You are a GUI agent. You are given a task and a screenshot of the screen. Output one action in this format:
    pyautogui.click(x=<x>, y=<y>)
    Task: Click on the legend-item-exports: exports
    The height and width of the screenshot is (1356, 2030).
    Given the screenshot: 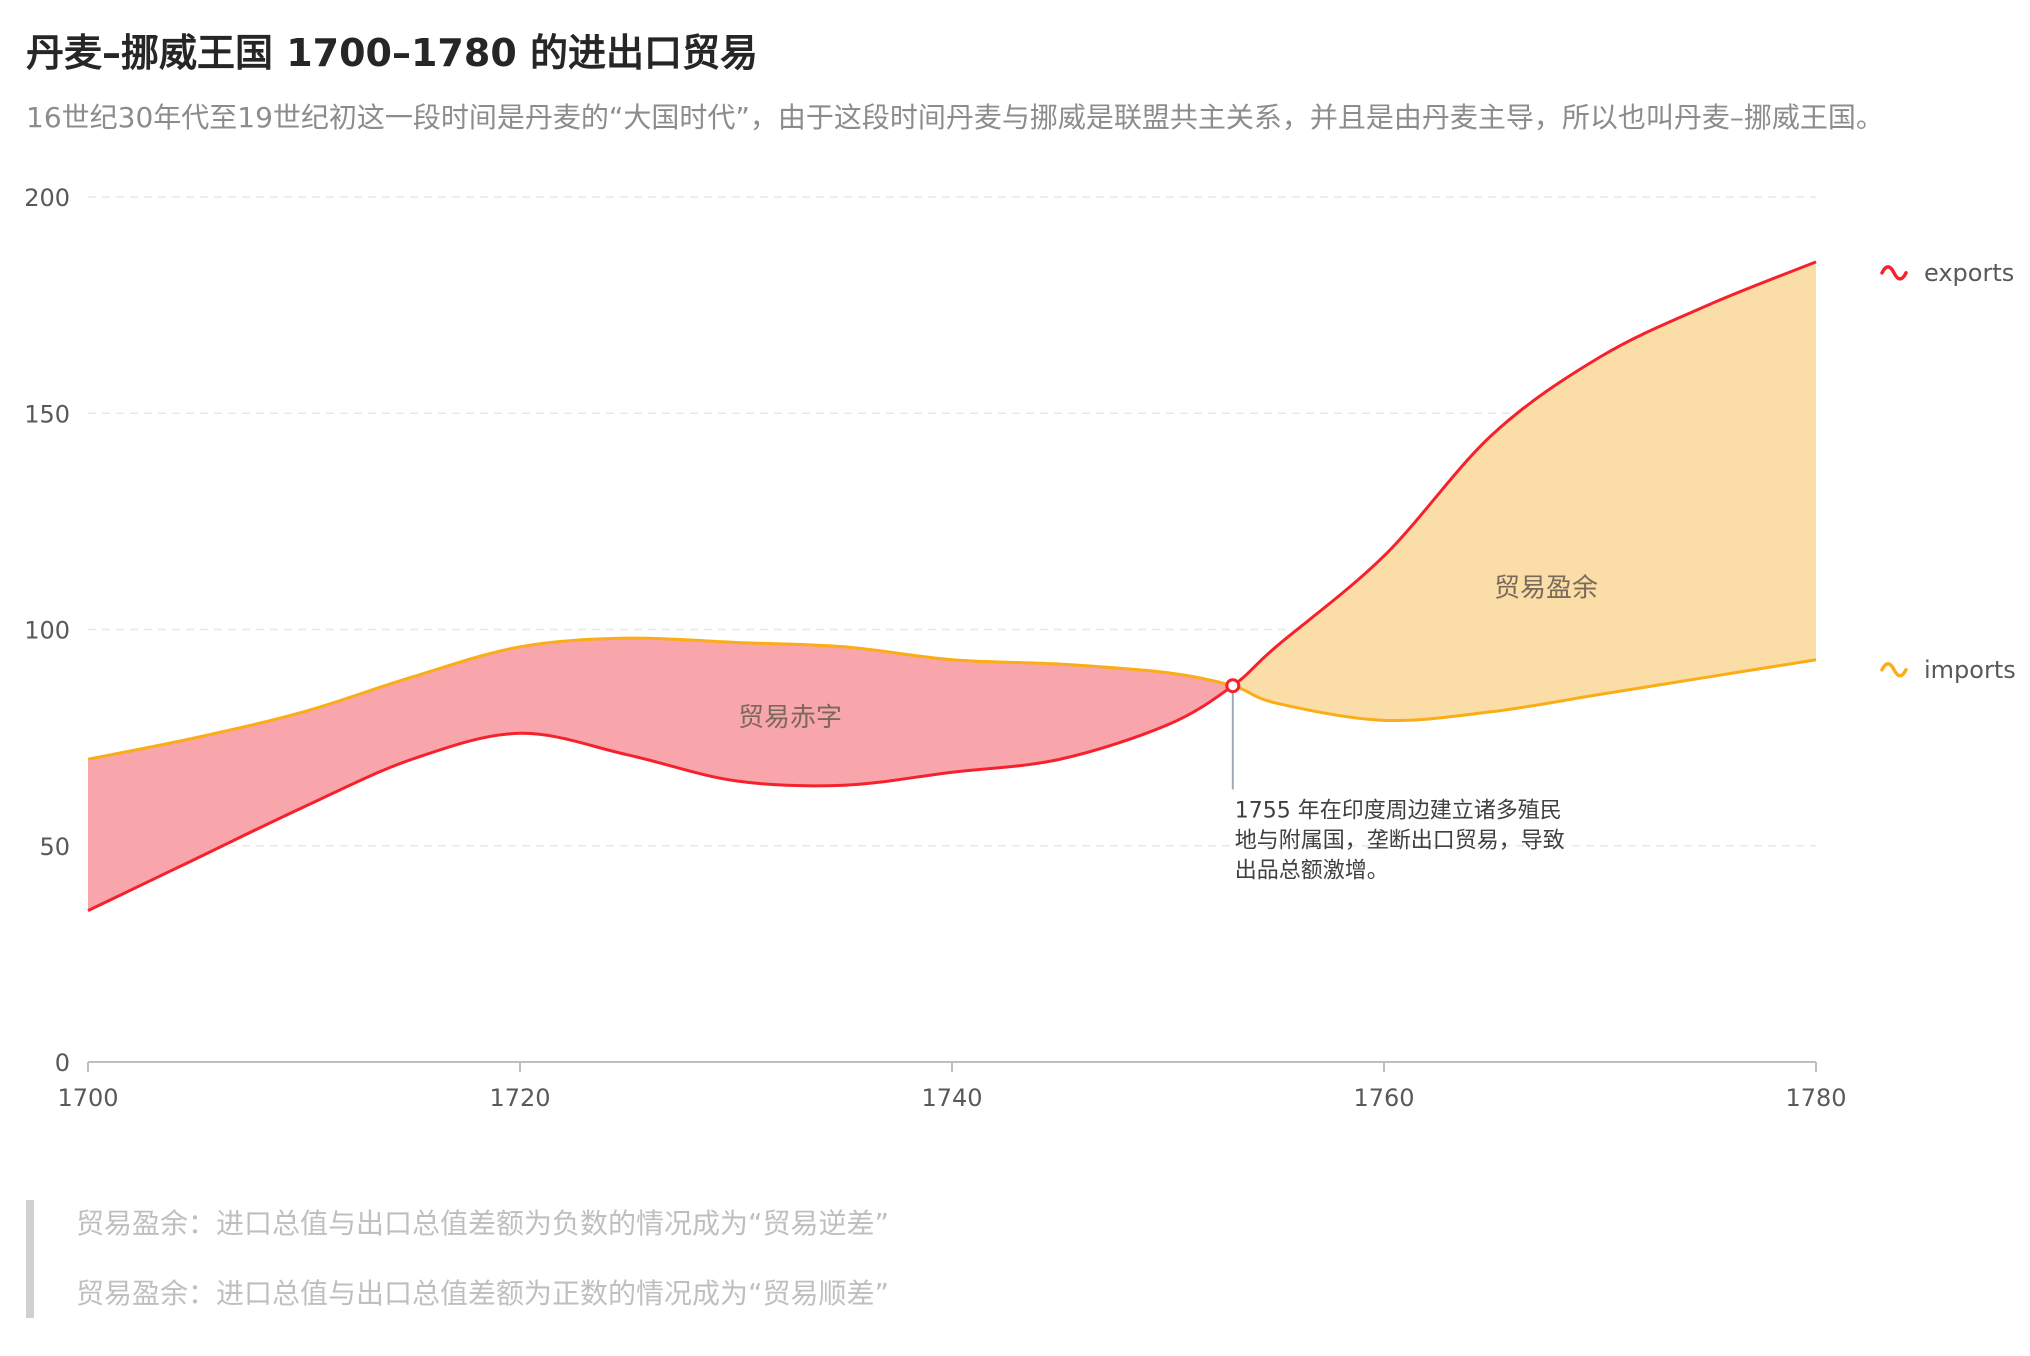 What is the action you would take?
    pyautogui.click(x=1947, y=273)
    